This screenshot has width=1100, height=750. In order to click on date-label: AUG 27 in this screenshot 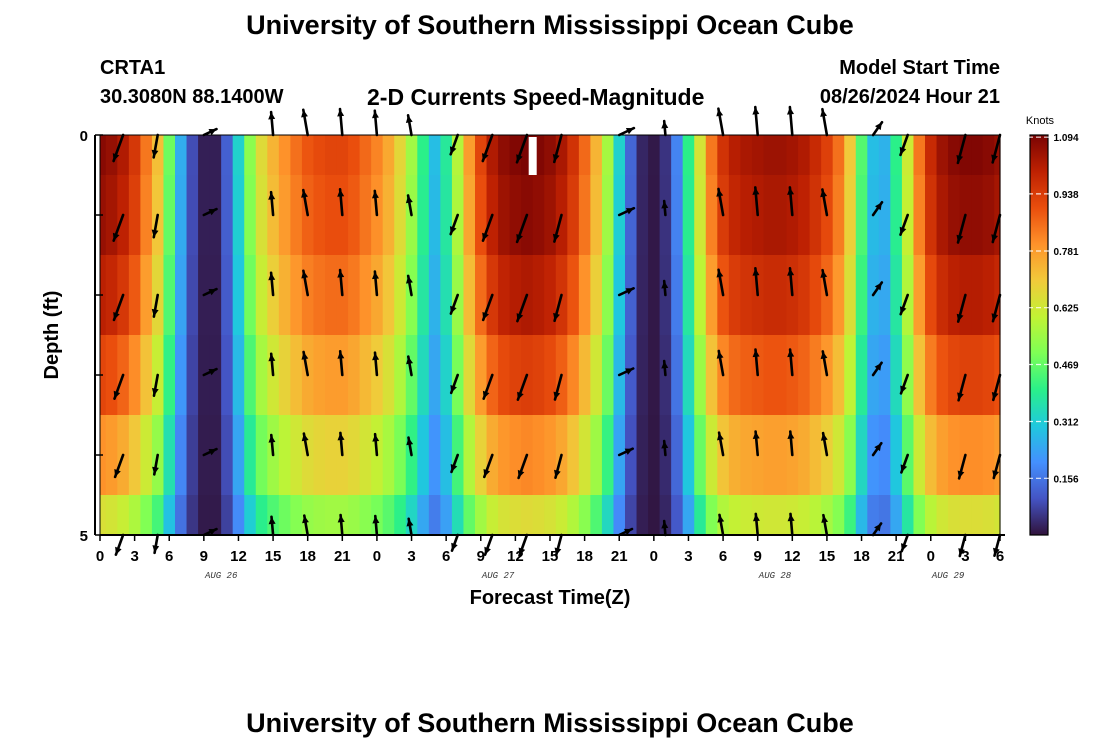, I will do `click(498, 576)`.